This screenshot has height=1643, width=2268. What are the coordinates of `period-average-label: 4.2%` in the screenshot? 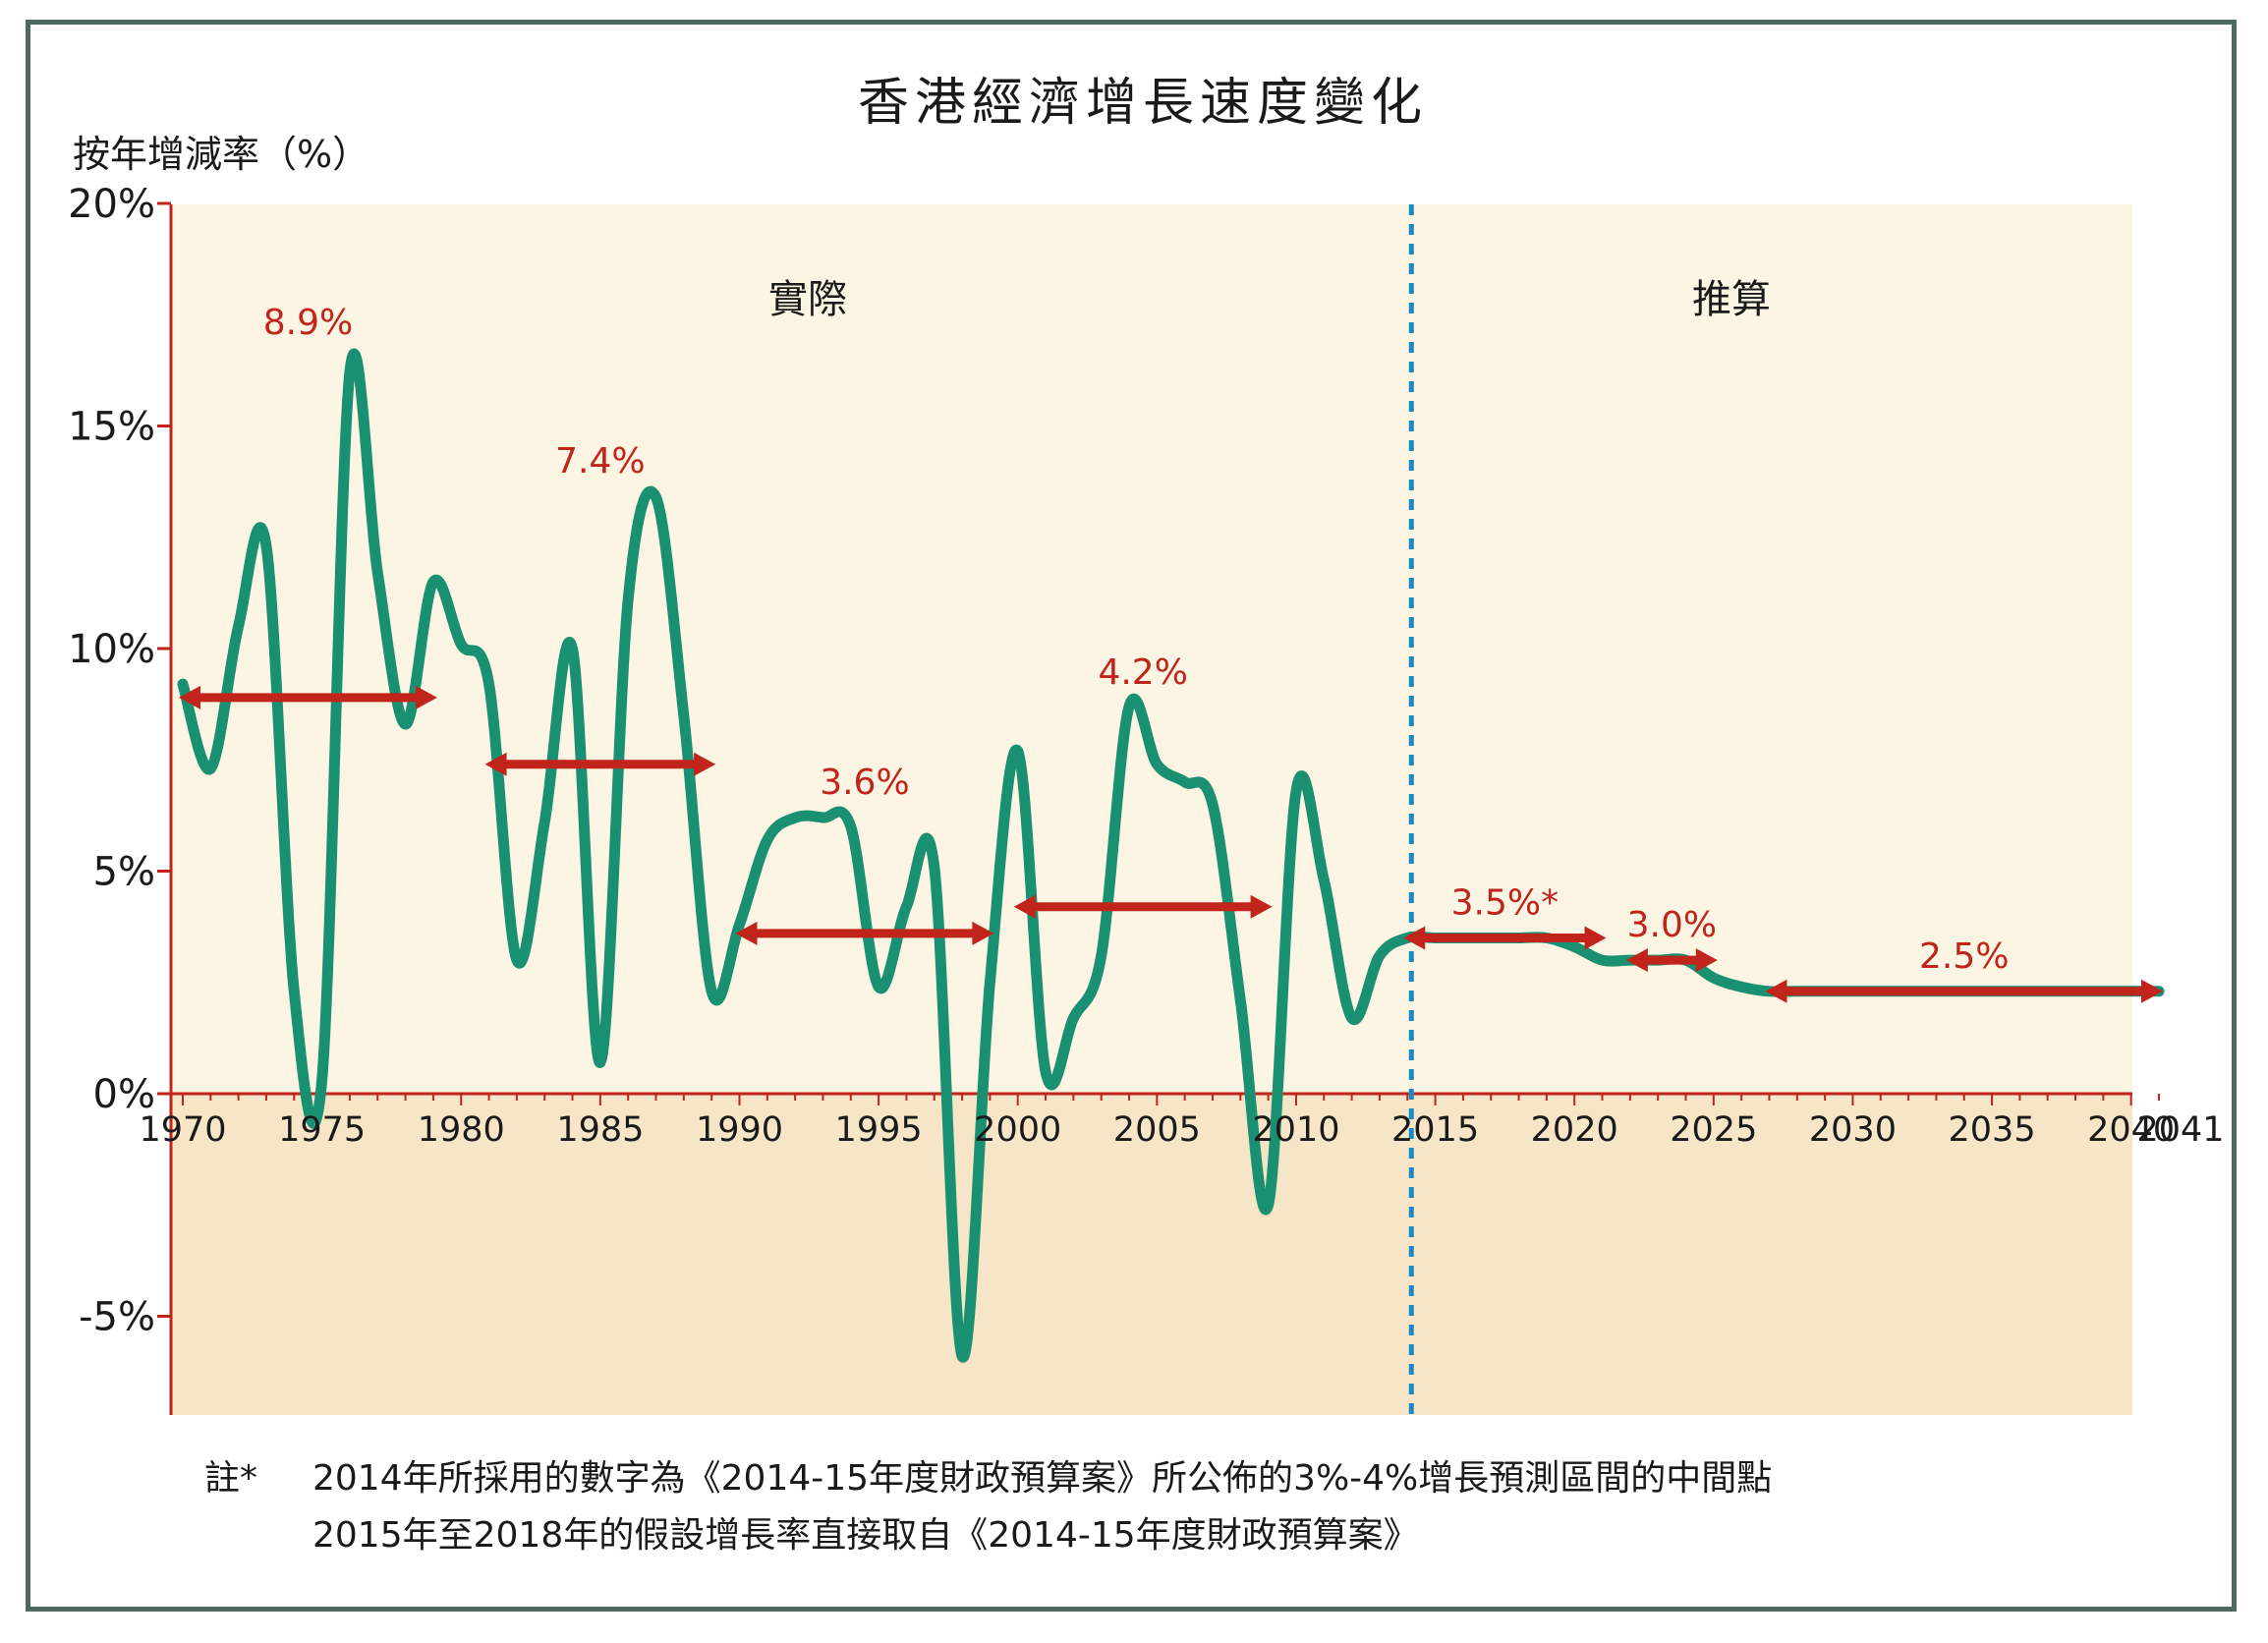 It's located at (1143, 672).